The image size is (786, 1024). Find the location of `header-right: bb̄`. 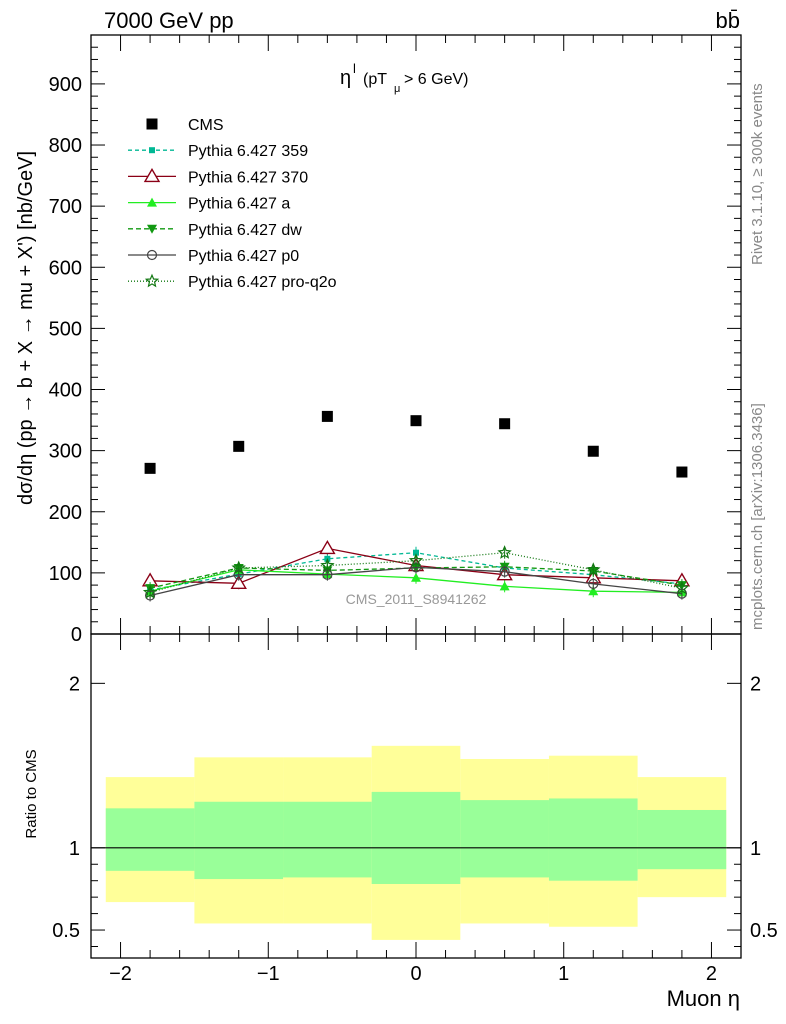

header-right: bb̄ is located at coordinates (728, 20).